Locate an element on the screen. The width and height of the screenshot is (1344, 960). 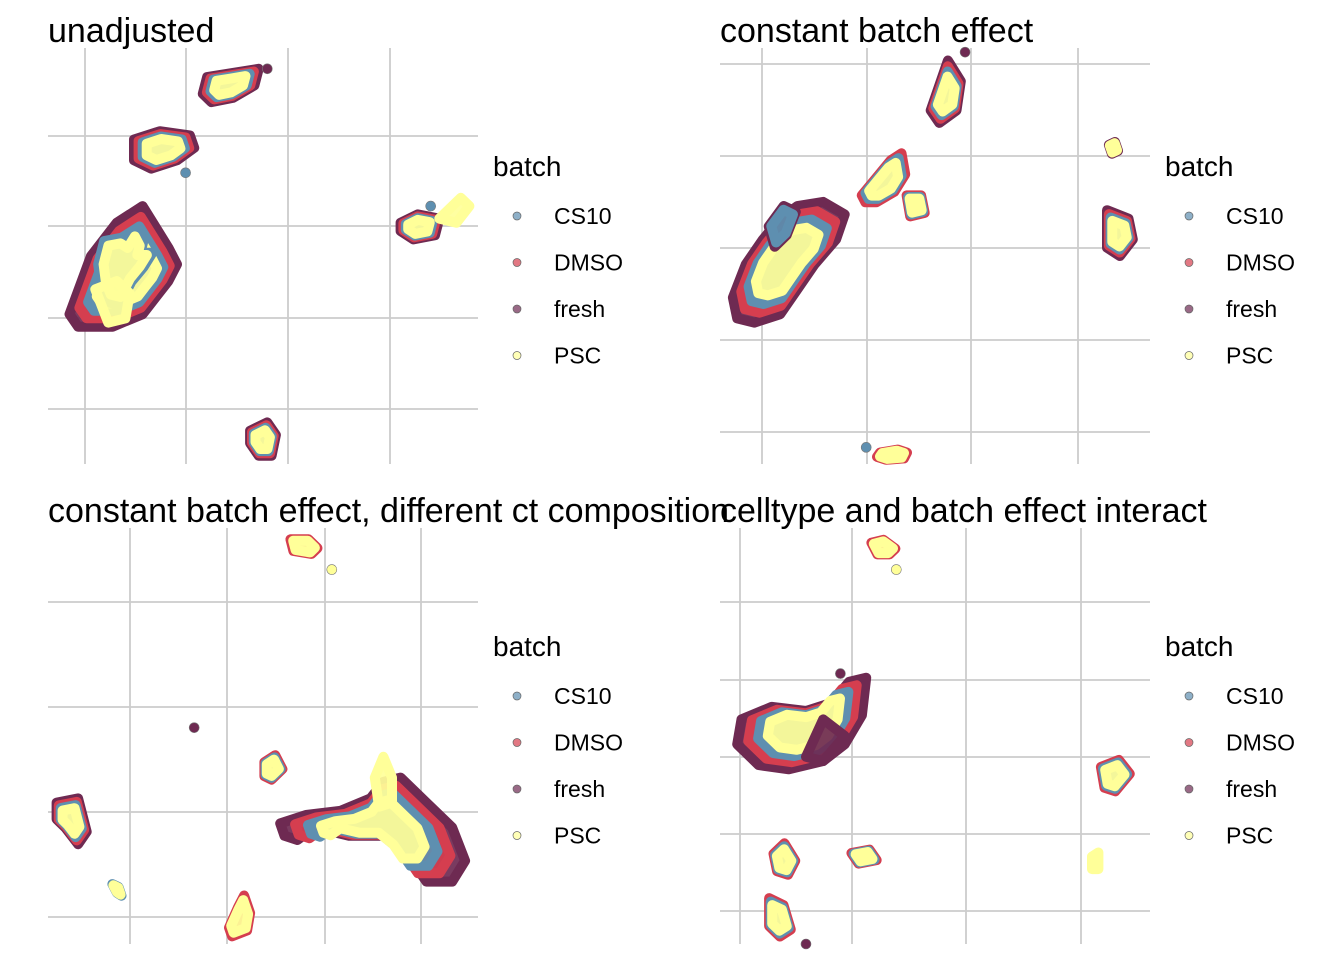
cluster-fresh is located at coordinates (825, 740).